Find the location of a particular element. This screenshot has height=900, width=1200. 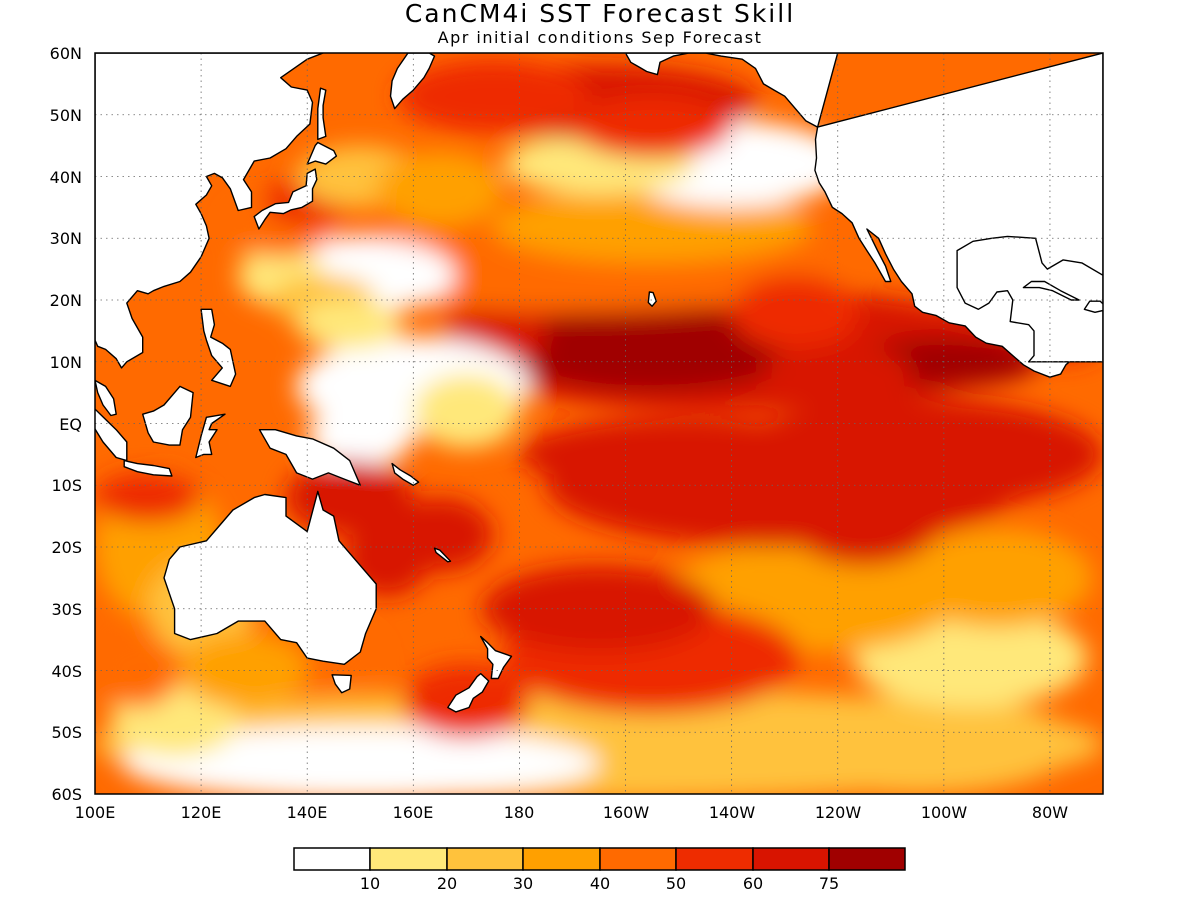

lat-label: 50S is located at coordinates (66, 732).